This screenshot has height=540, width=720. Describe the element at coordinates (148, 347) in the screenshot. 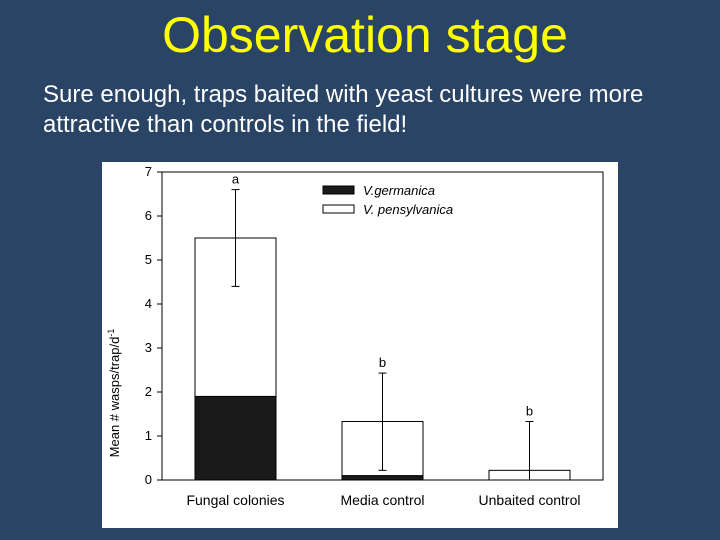

I see `y-tick-label: 3` at that location.